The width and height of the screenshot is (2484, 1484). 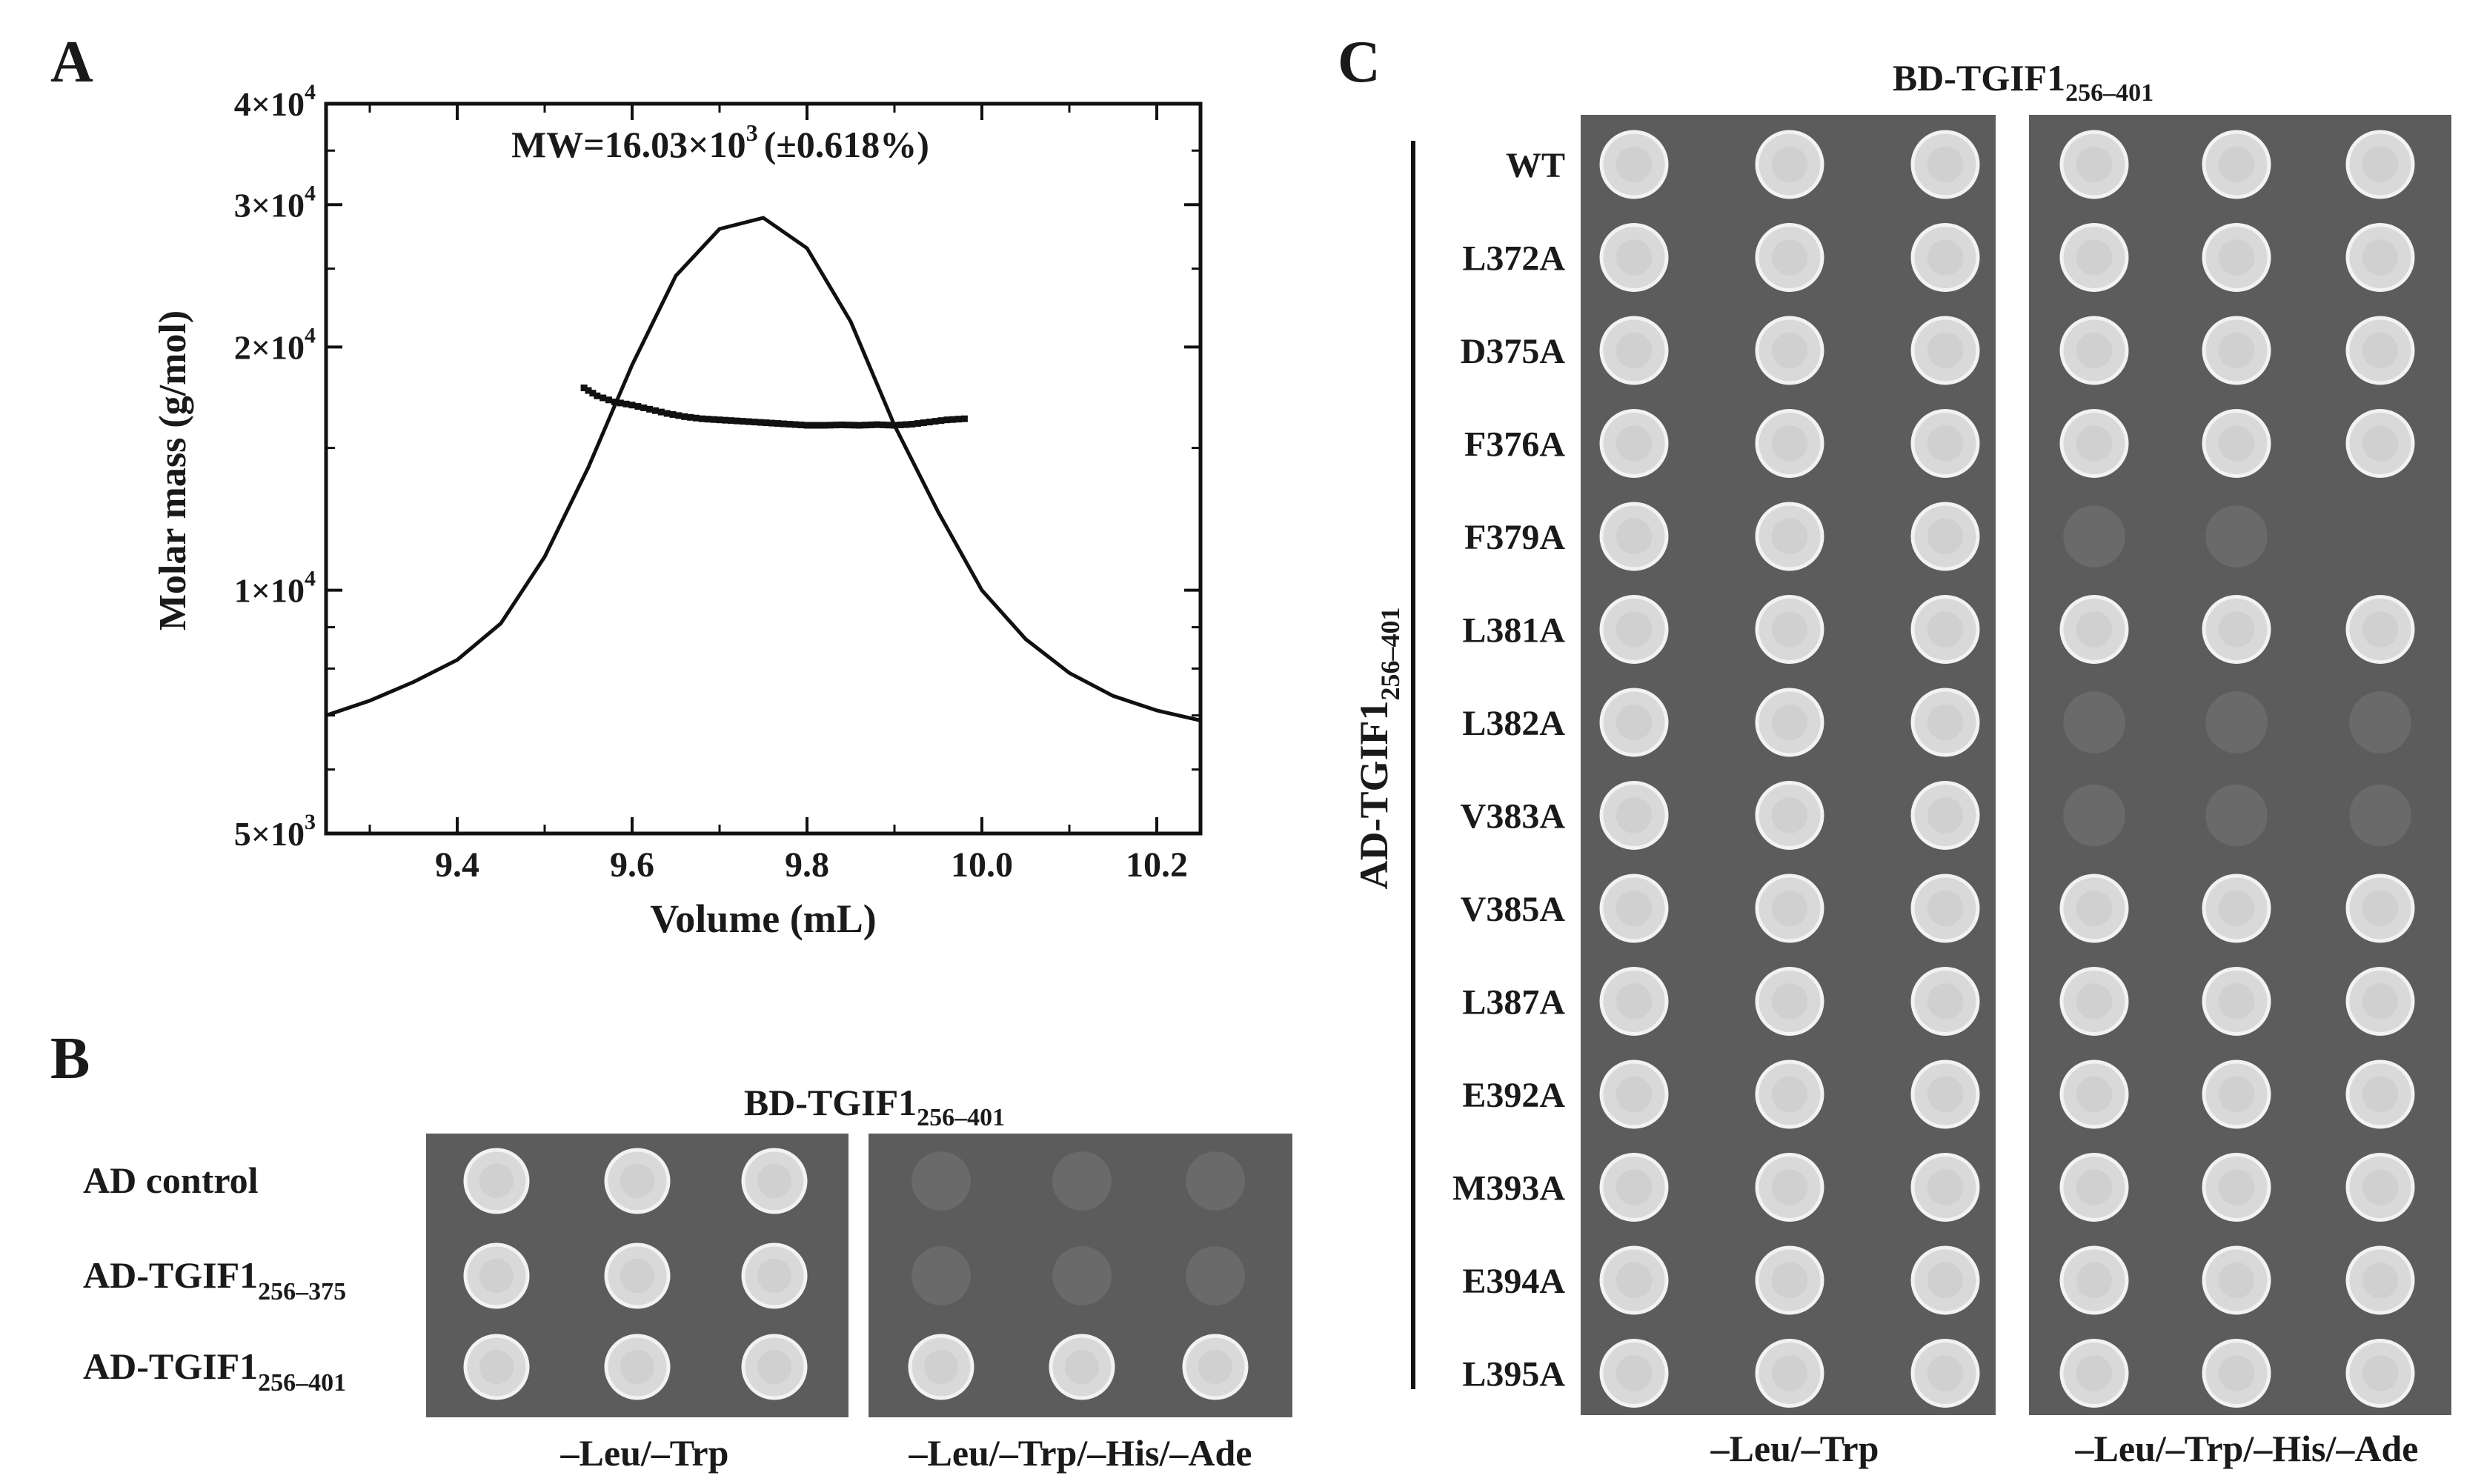 I want to click on mutant-label: V383A, so click(x=1513, y=817).